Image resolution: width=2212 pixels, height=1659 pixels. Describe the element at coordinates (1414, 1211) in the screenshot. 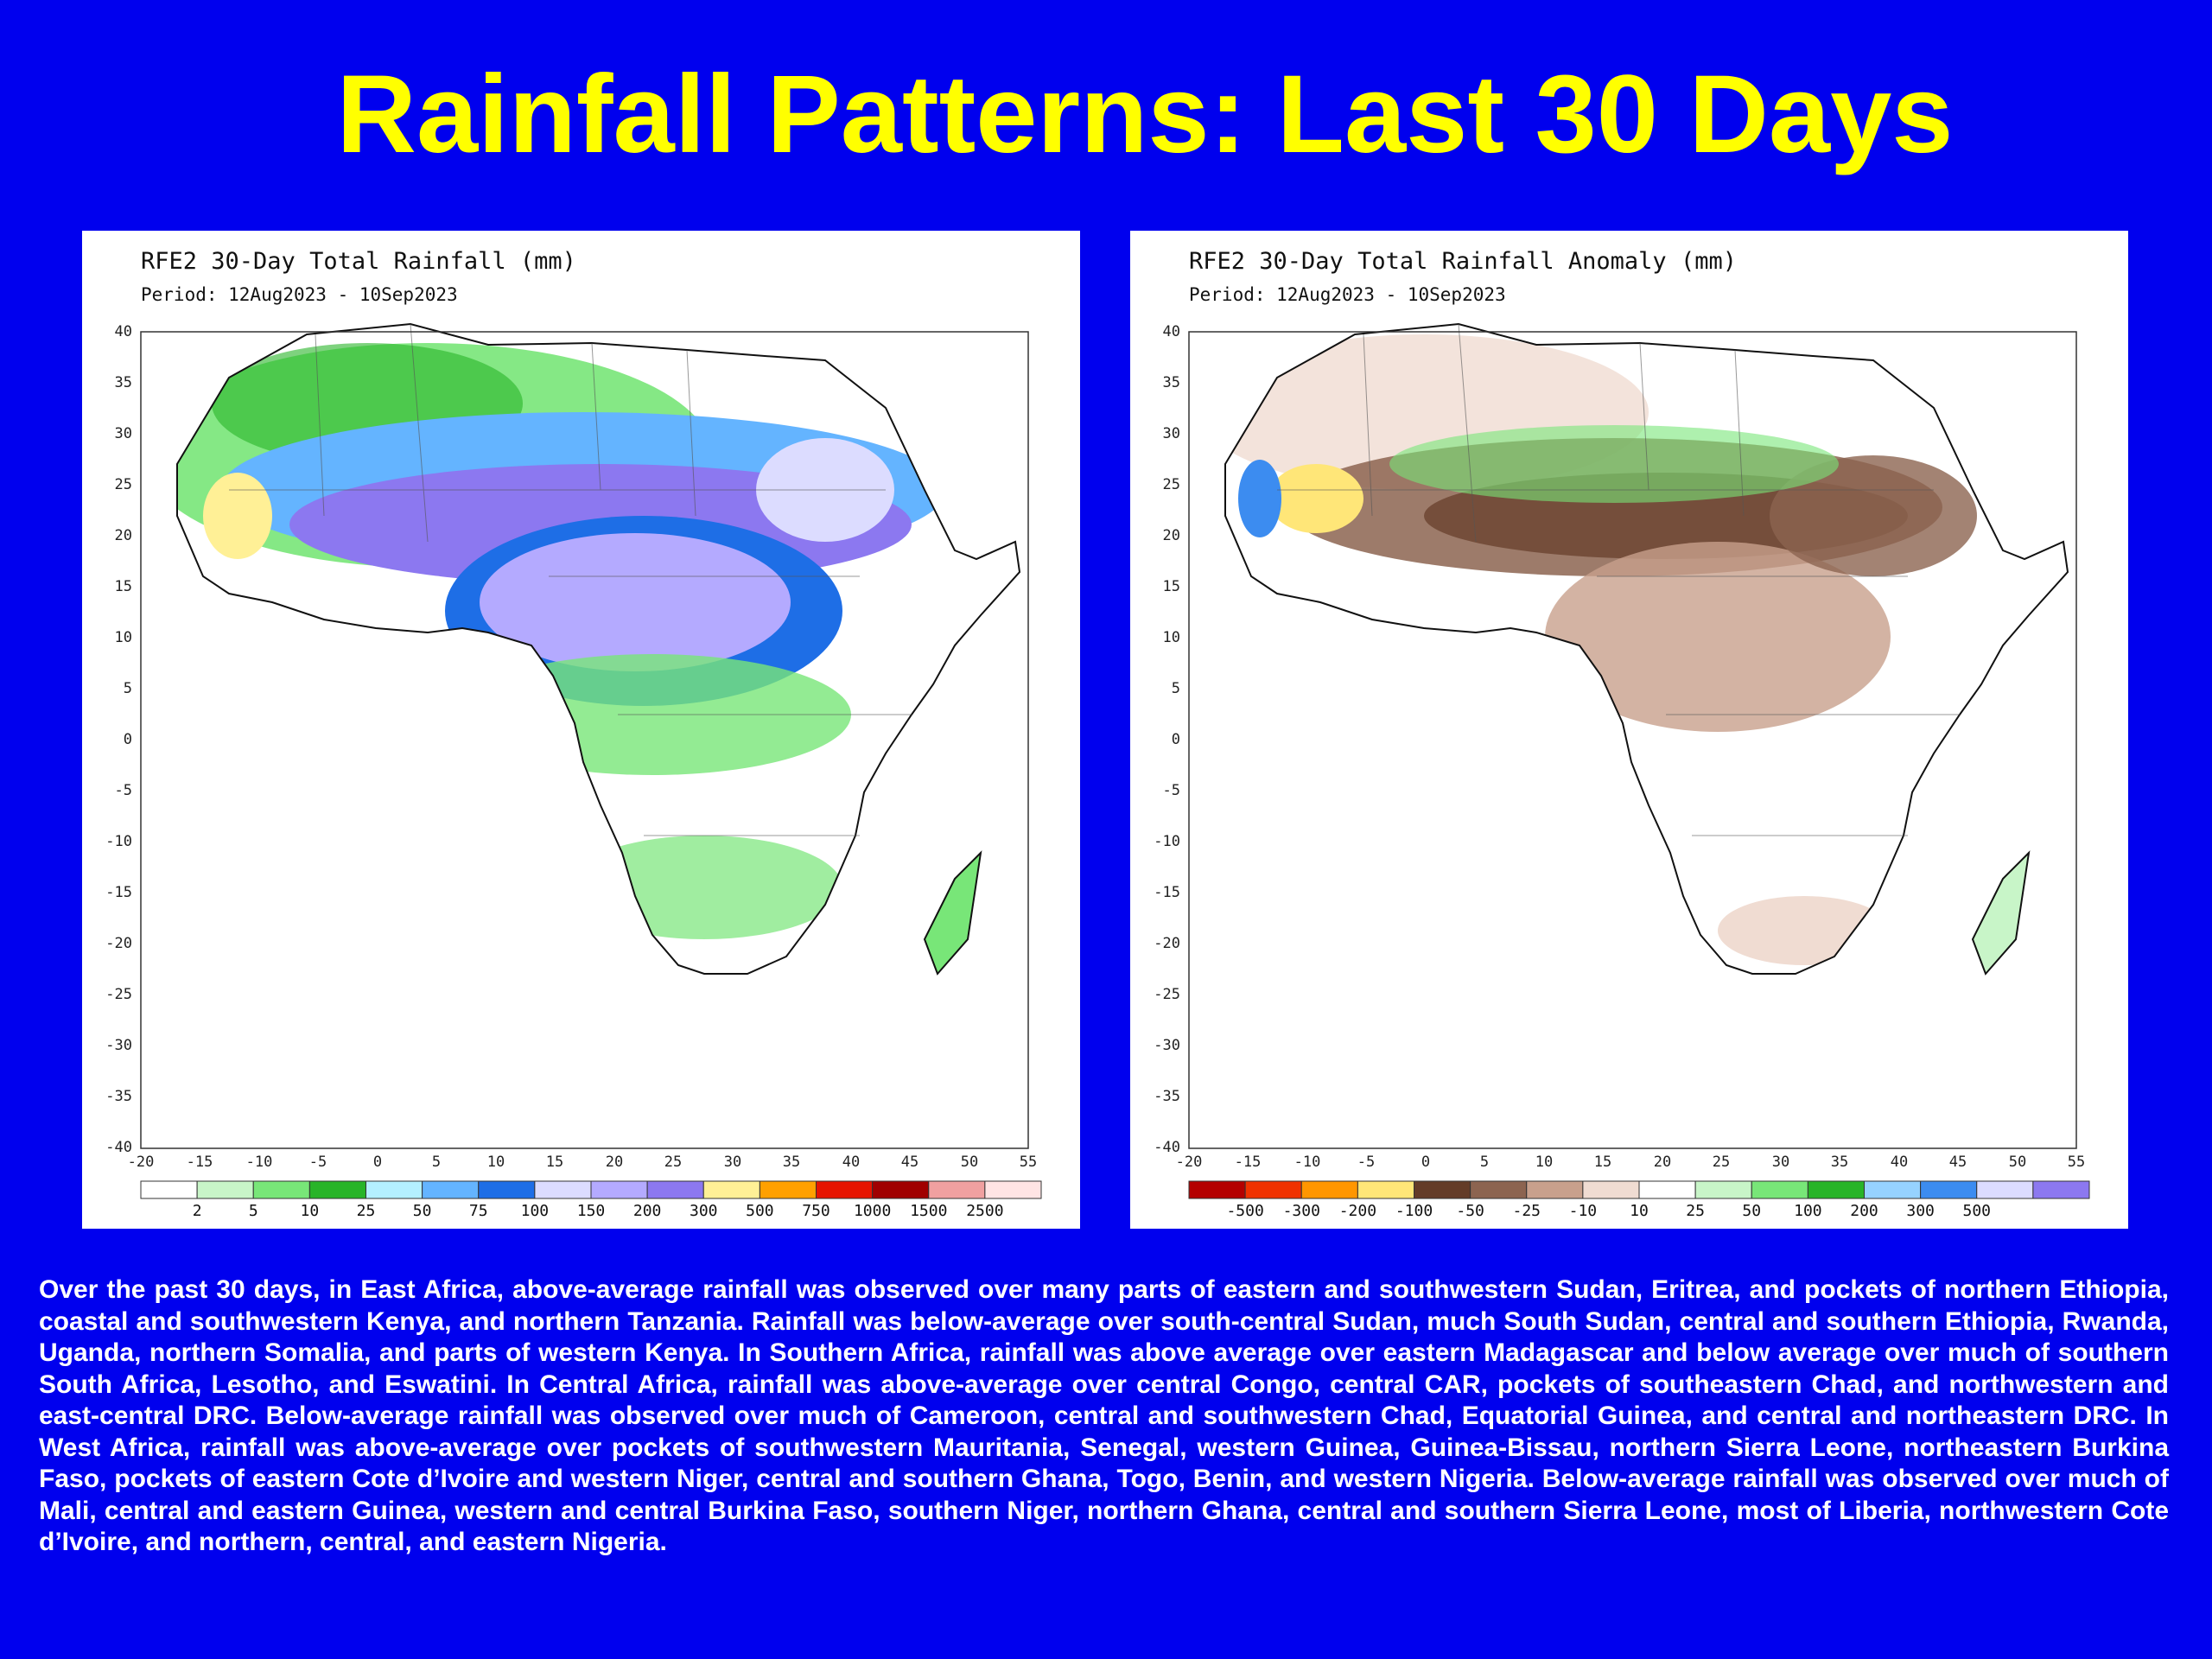

I see `colorbar-label: -100` at that location.